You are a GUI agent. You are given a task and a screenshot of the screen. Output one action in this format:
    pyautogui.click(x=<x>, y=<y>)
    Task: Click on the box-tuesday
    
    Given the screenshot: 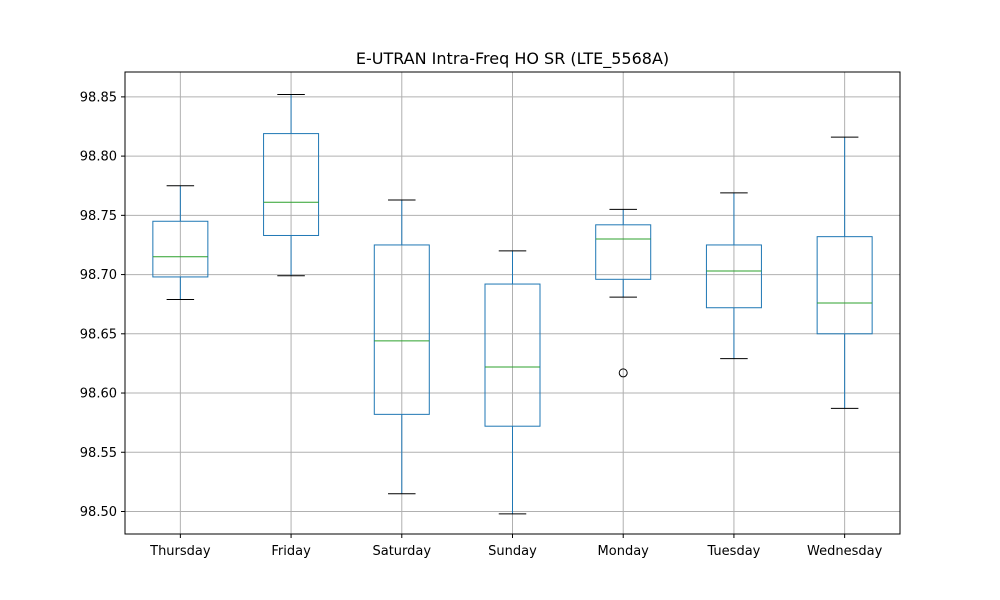 What is the action you would take?
    pyautogui.click(x=733, y=276)
    